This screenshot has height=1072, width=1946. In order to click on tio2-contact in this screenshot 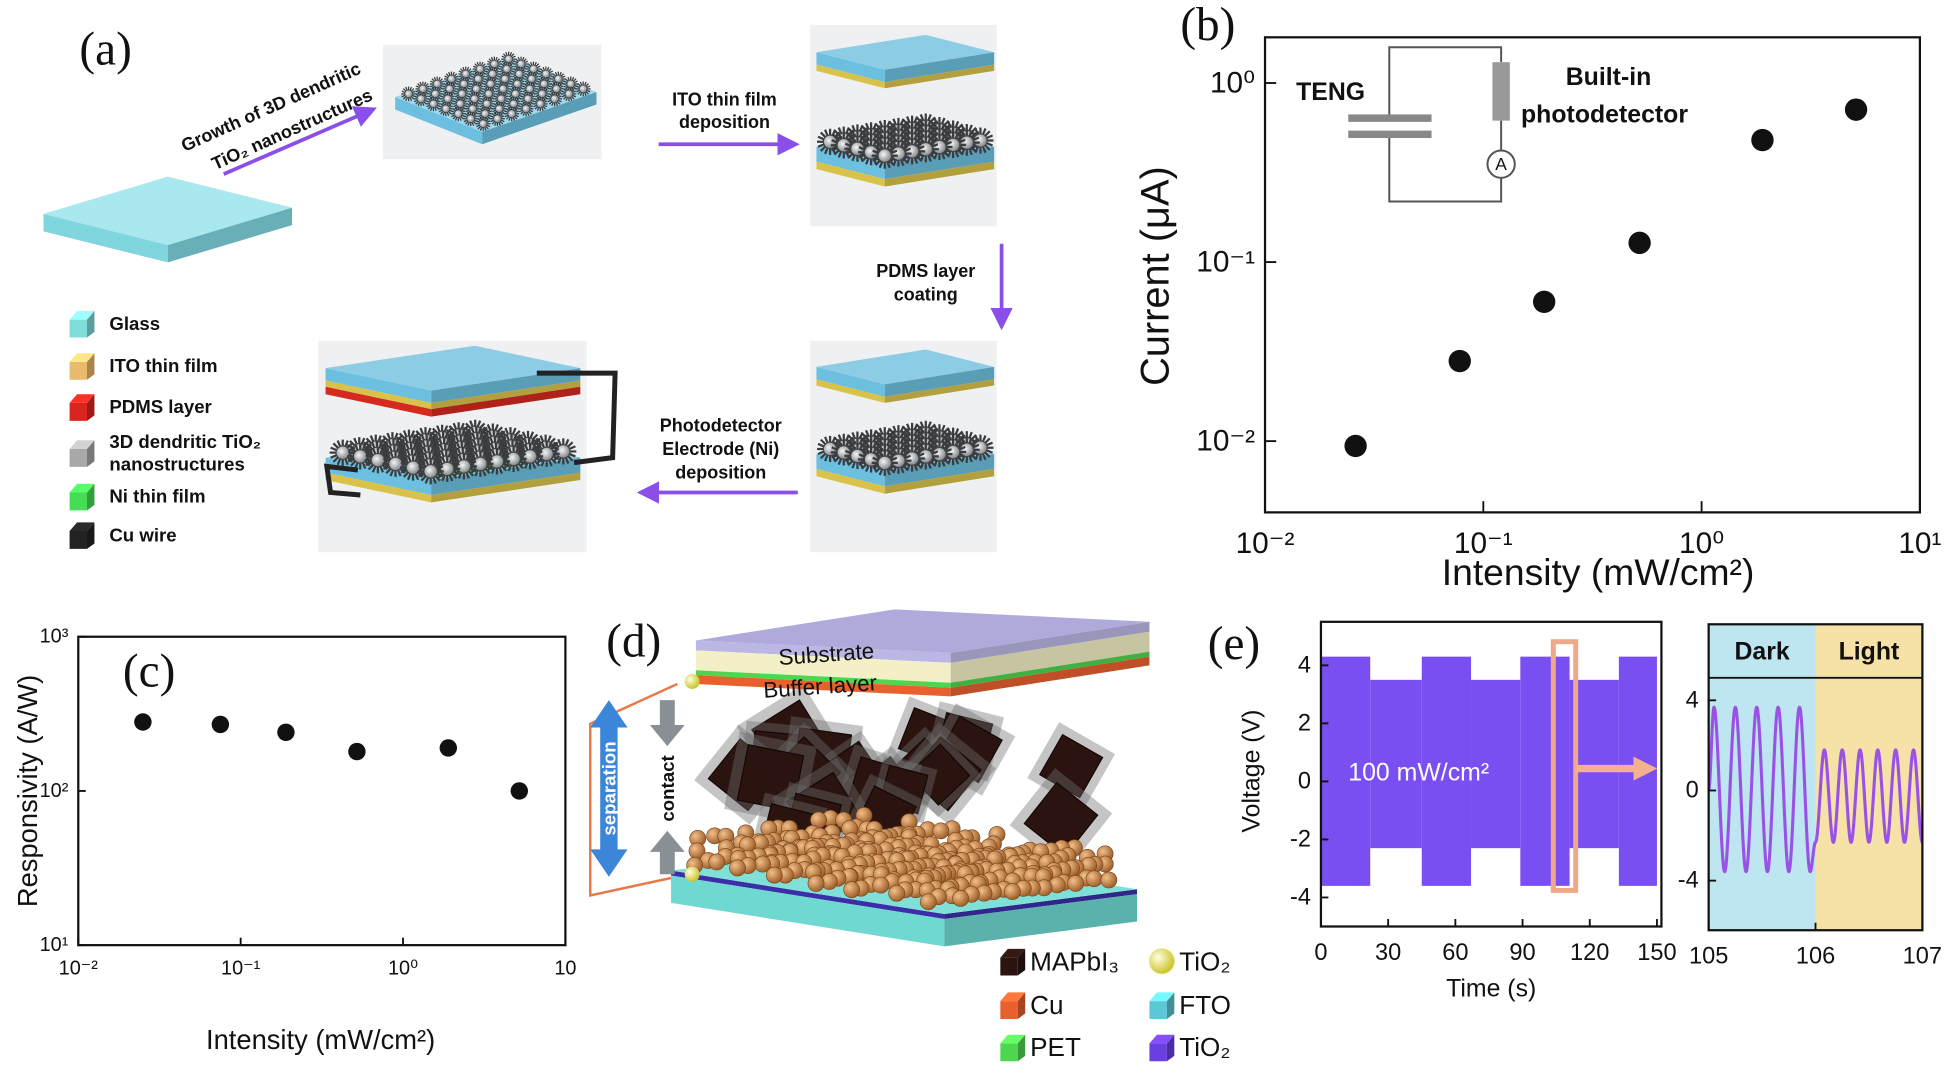, I will do `click(692, 874)`.